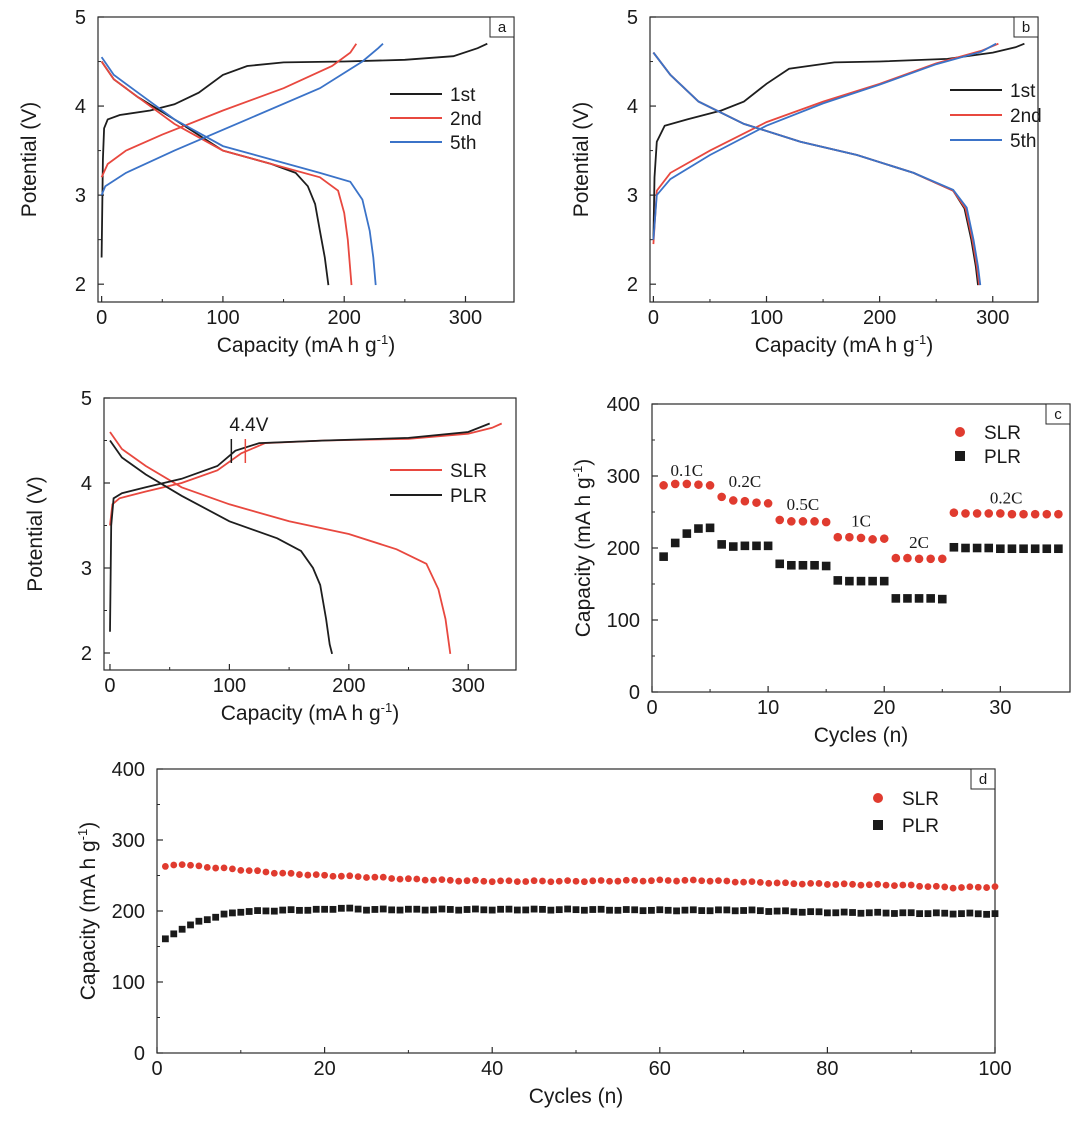  Describe the element at coordinates (632, 196) in the screenshot. I see `y-tick-label: 3` at that location.